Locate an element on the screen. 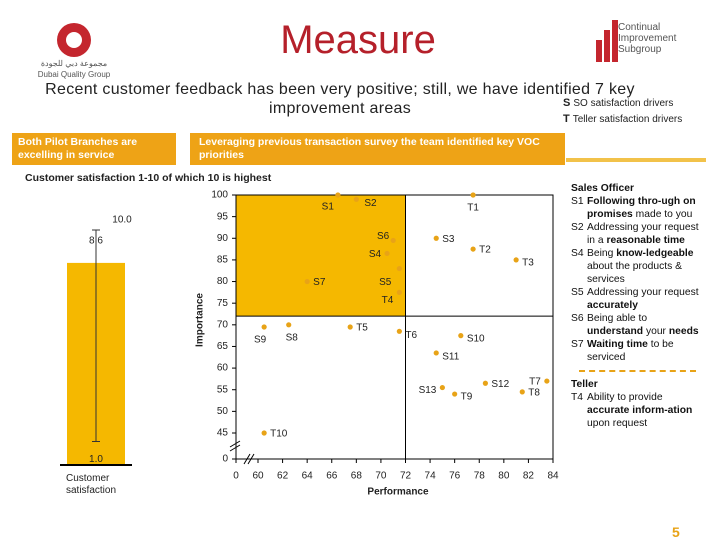 This screenshot has height=546, width=728. y-tick-label: 50 is located at coordinates (223, 411).